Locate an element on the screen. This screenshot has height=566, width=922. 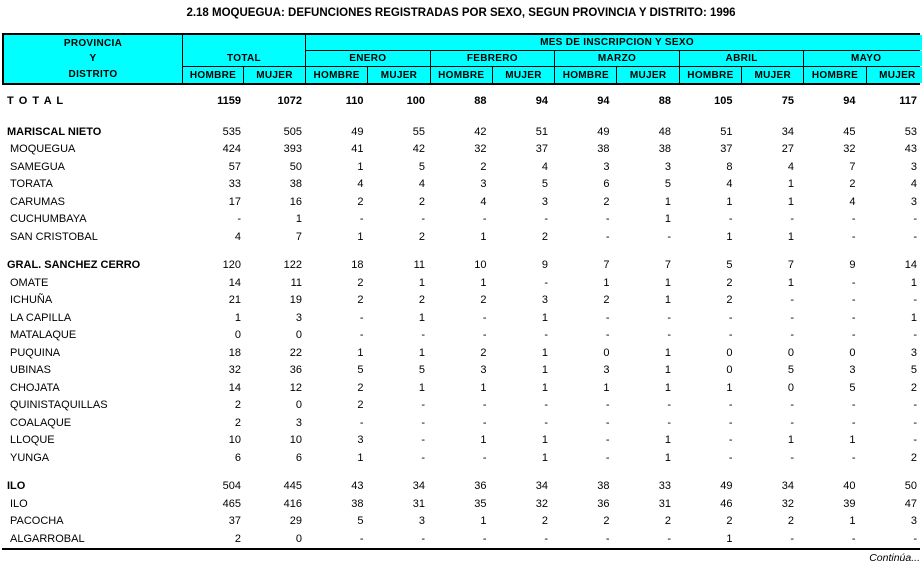
table-cell: 39 is located at coordinates (849, 503).